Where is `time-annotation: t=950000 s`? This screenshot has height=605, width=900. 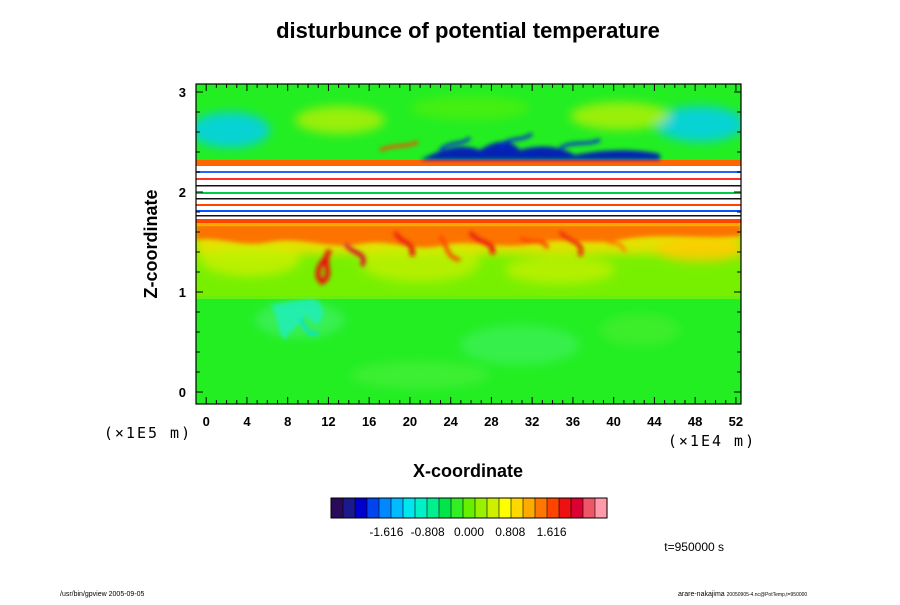
time-annotation: t=950000 s is located at coordinates (694, 547).